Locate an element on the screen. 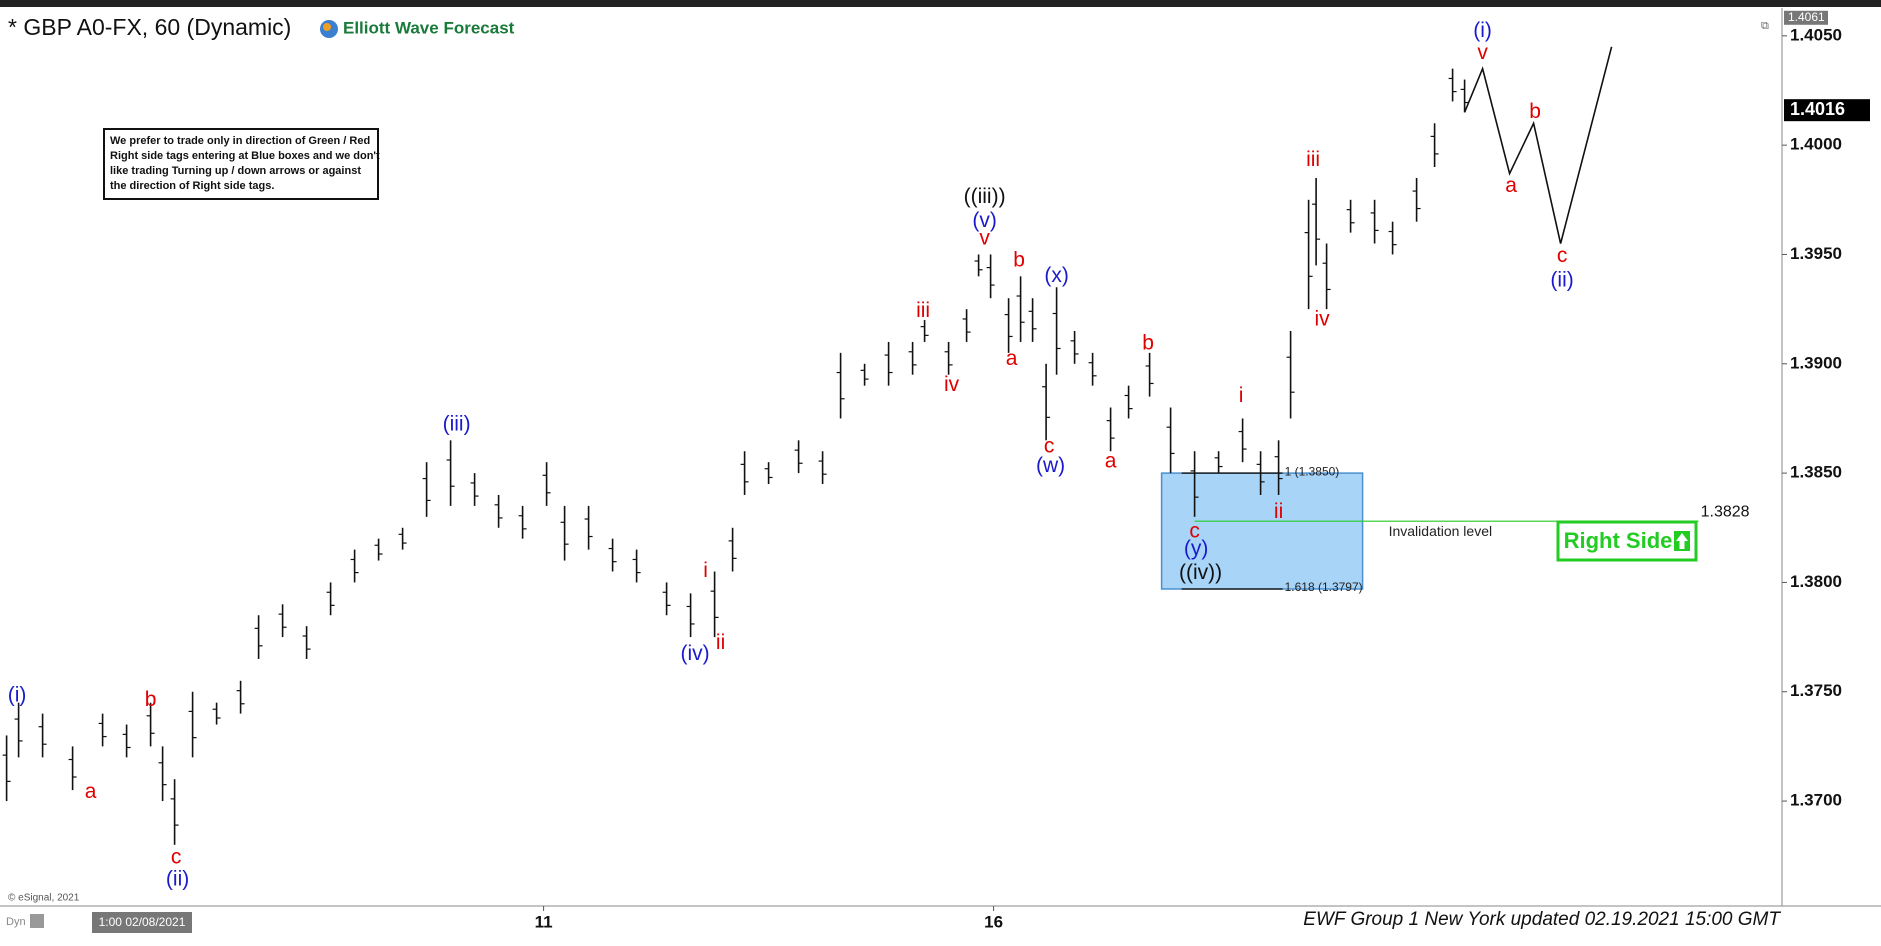 Image resolution: width=1881 pixels, height=946 pixels. brand-logo-dot is located at coordinates (327, 27).